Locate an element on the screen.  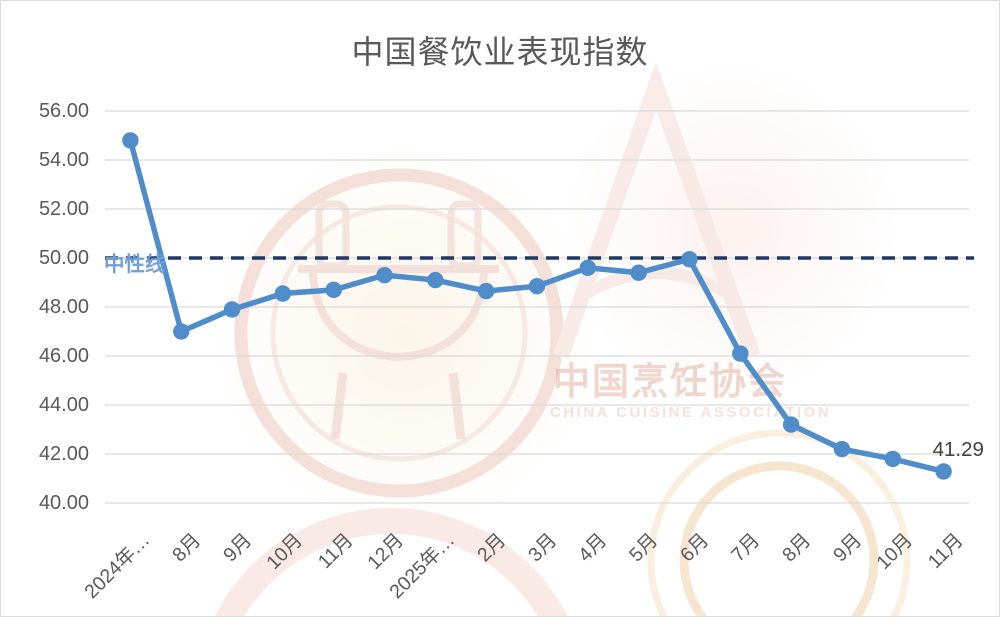
y-axis-tick-label: 46.00 is located at coordinates (63, 356).